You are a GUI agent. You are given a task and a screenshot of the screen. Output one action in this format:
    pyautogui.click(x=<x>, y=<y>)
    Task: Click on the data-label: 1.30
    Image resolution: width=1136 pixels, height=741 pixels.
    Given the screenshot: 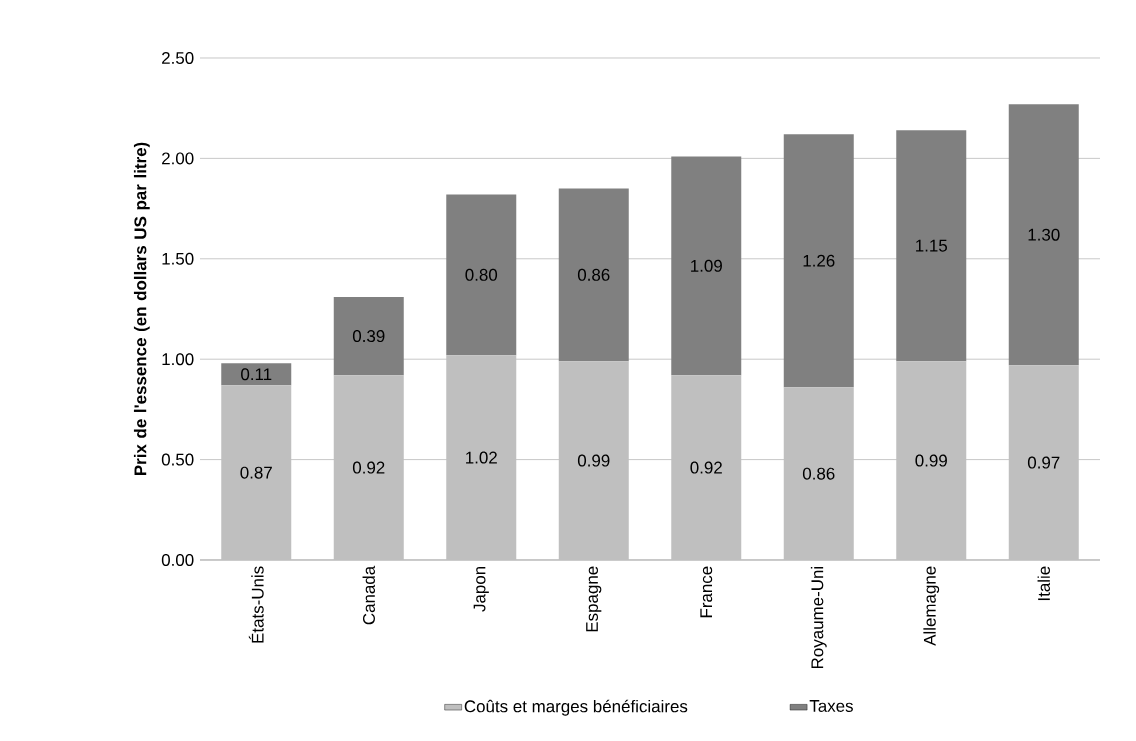 What is the action you would take?
    pyautogui.click(x=1044, y=234)
    